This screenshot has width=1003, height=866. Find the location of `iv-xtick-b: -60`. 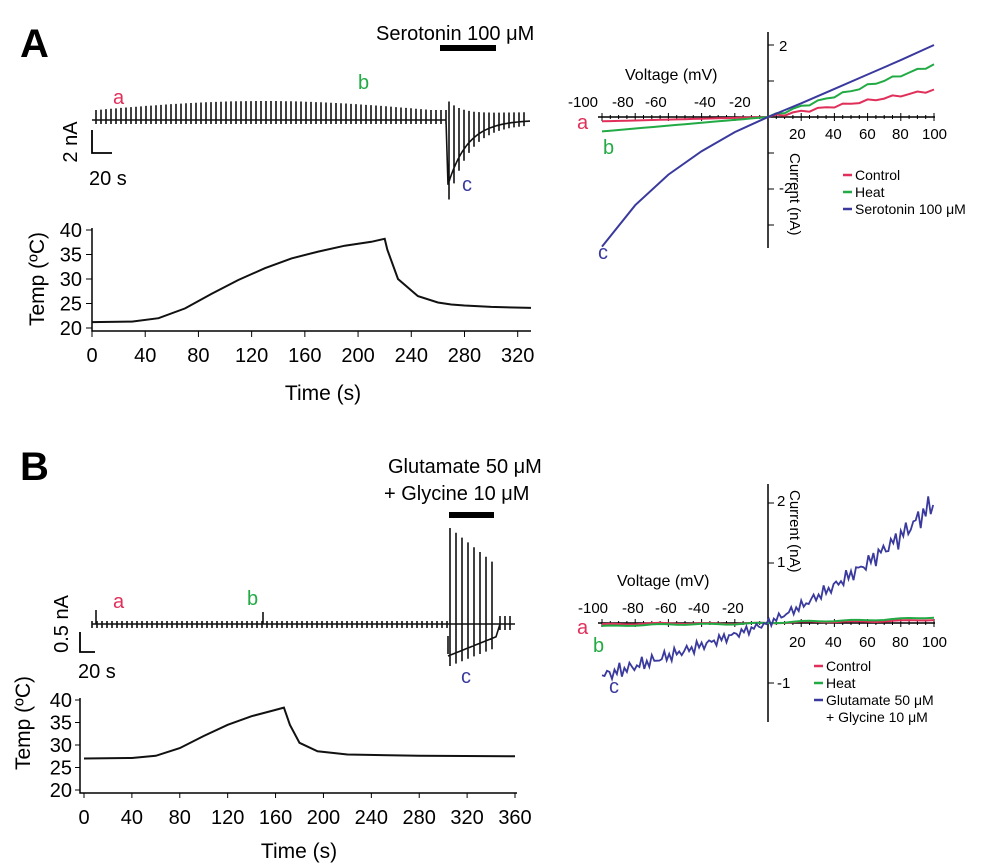

iv-xtick-b: -60 is located at coordinates (666, 608).